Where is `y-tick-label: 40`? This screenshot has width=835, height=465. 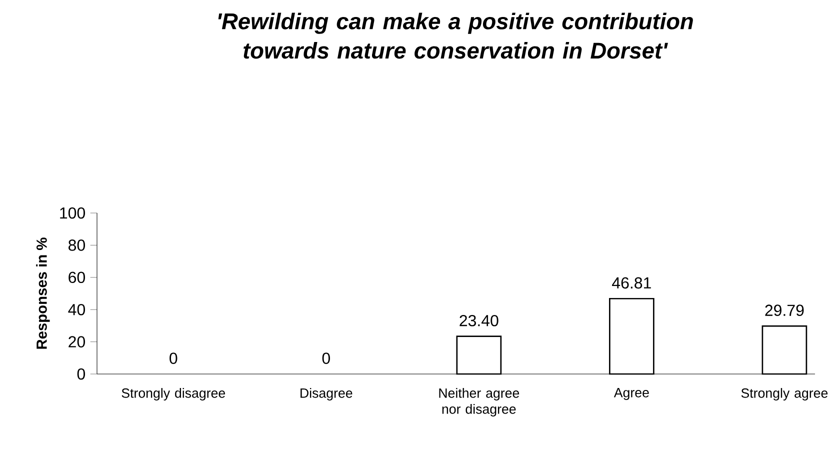 y-tick-label: 40 is located at coordinates (77, 310).